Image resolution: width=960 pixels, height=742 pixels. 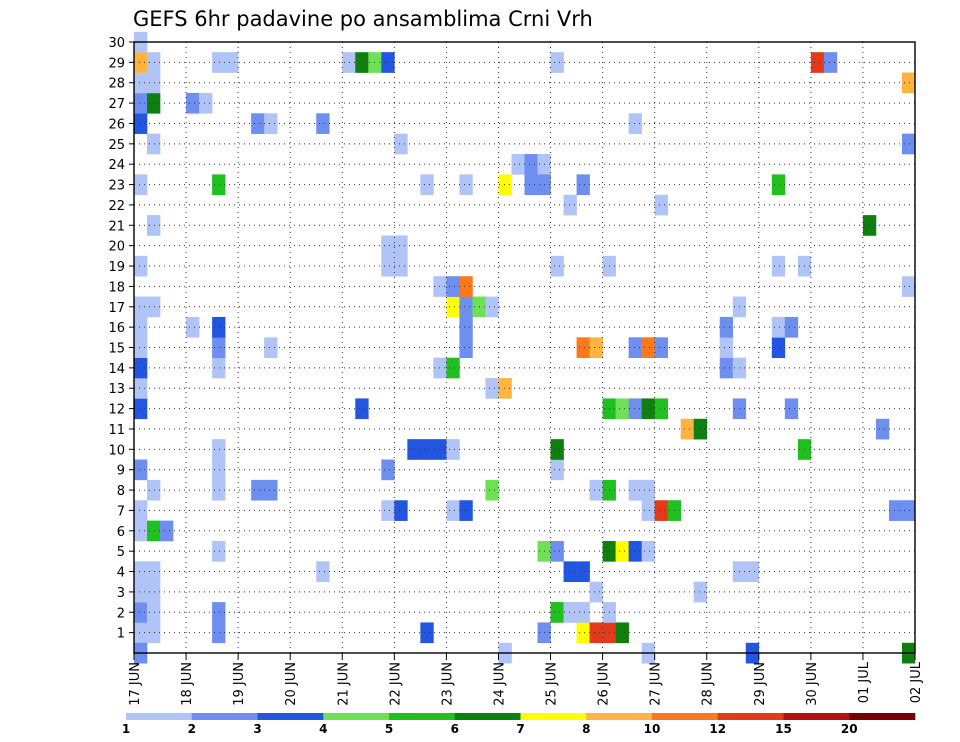 What do you see at coordinates (116, 410) in the screenshot?
I see `y-tick-label: 12` at bounding box center [116, 410].